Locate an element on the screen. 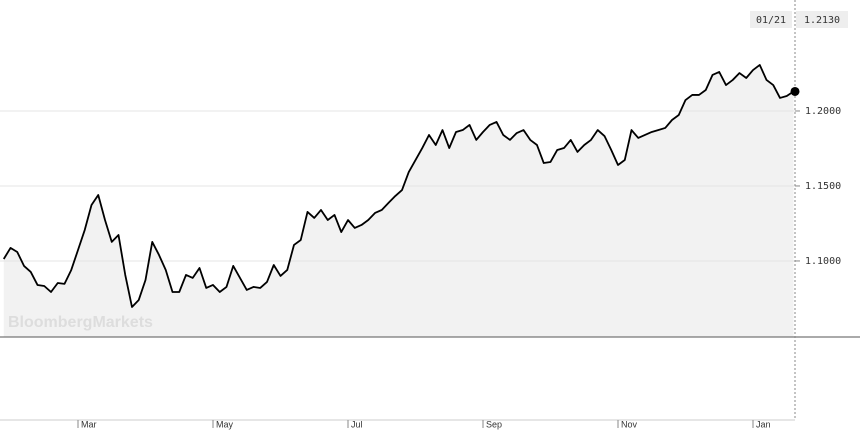 This screenshot has width=860, height=439. last-value: 1.2130 is located at coordinates (822, 20).